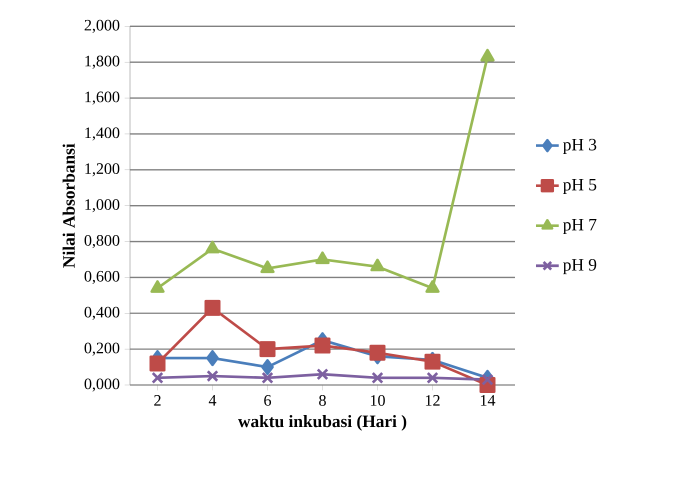 This screenshot has width=684, height=486. Describe the element at coordinates (102, 205) in the screenshot. I see `y-tick-label: 1,000` at that location.